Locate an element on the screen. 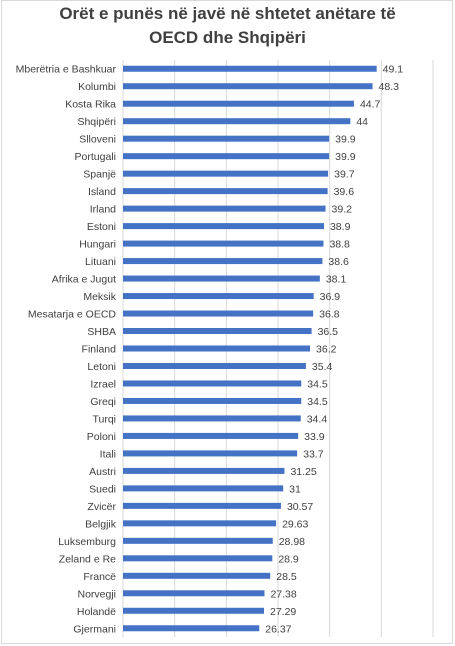  category-label: Mberëtria e Bashkuar is located at coordinates (66, 70).